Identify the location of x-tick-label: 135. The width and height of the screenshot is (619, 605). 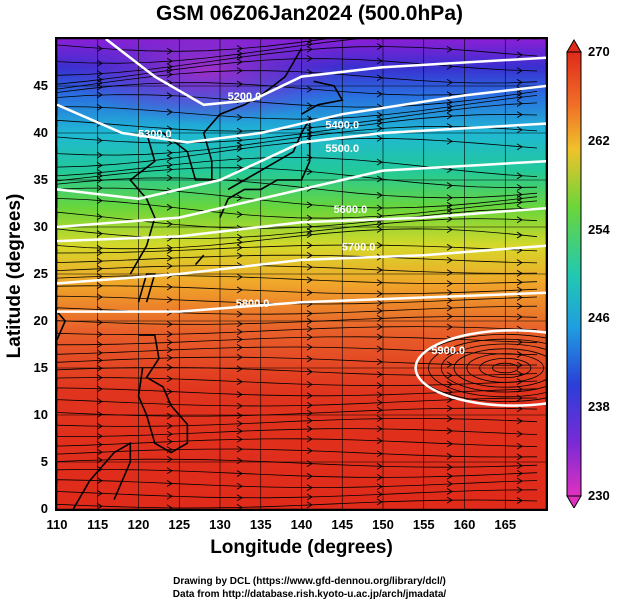
(260, 524).